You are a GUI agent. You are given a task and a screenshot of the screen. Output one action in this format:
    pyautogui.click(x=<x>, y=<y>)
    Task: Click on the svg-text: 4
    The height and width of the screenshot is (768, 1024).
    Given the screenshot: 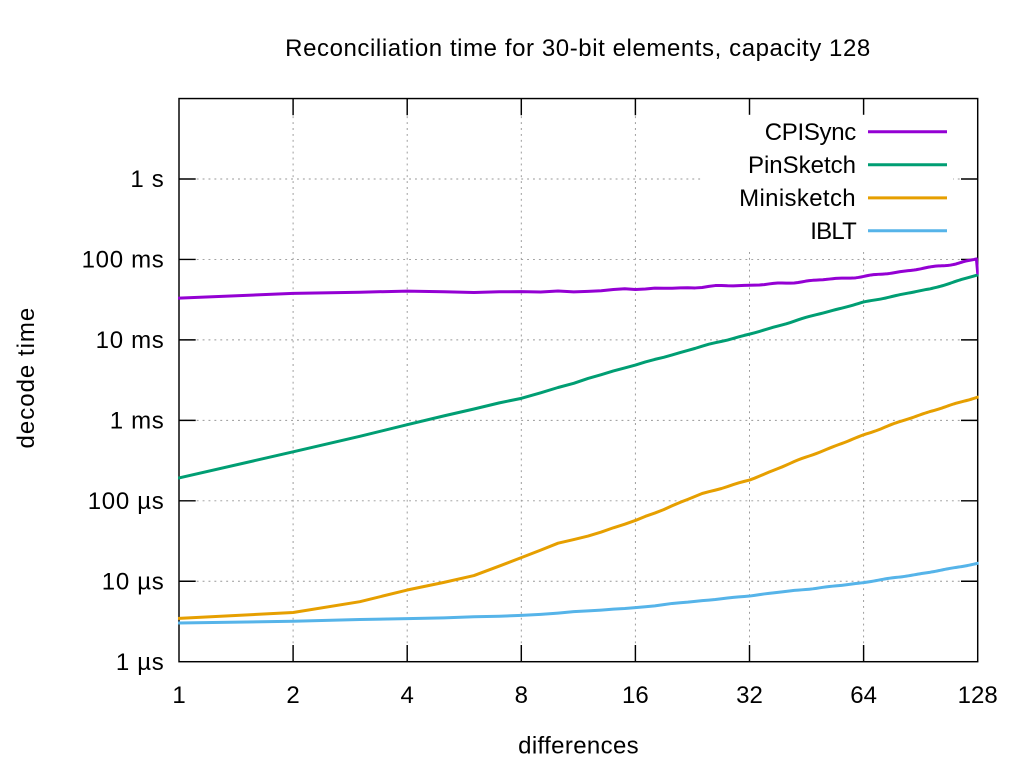 What is the action you would take?
    pyautogui.click(x=407, y=695)
    